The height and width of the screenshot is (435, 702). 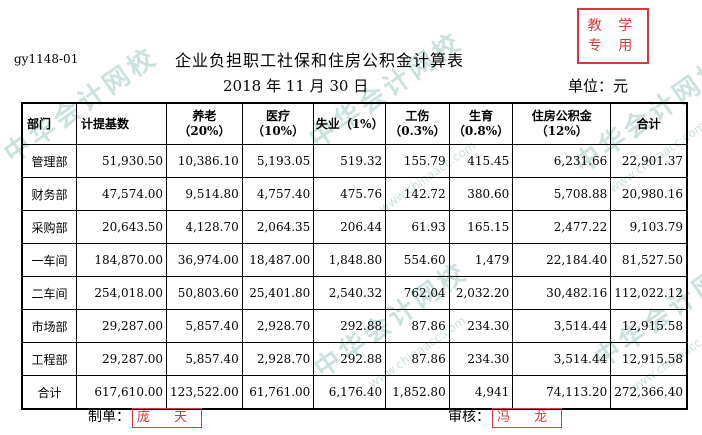 I want to click on column-header-rate: （20%）, so click(x=204, y=131).